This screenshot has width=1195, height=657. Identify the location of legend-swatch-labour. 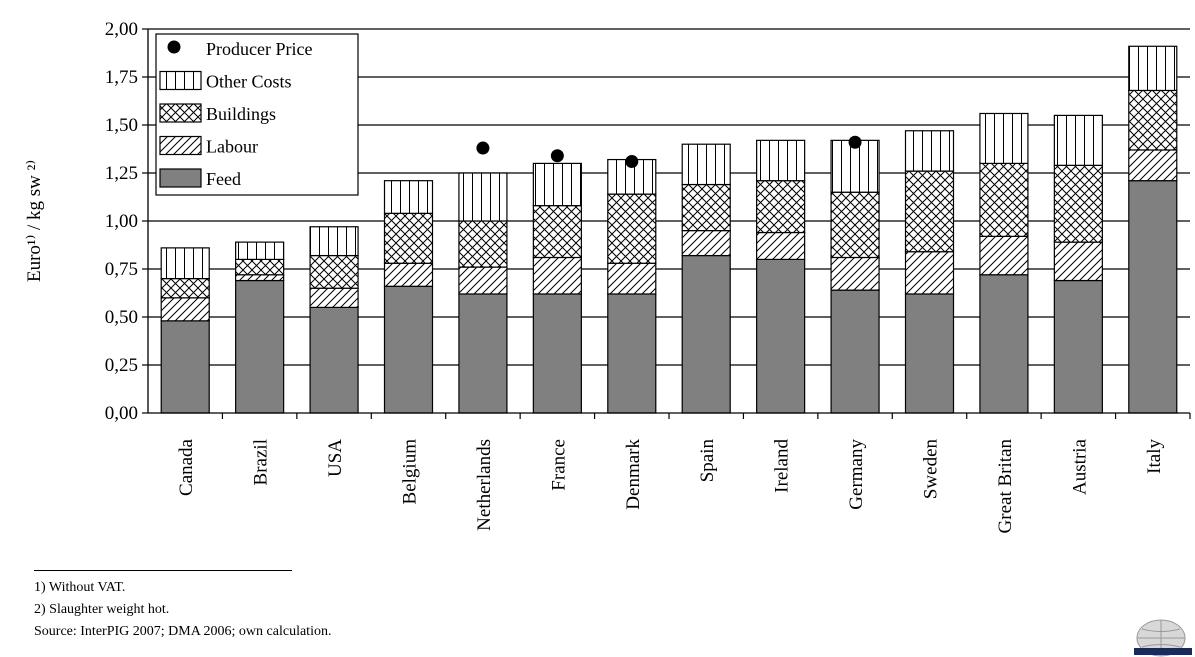
(180, 145).